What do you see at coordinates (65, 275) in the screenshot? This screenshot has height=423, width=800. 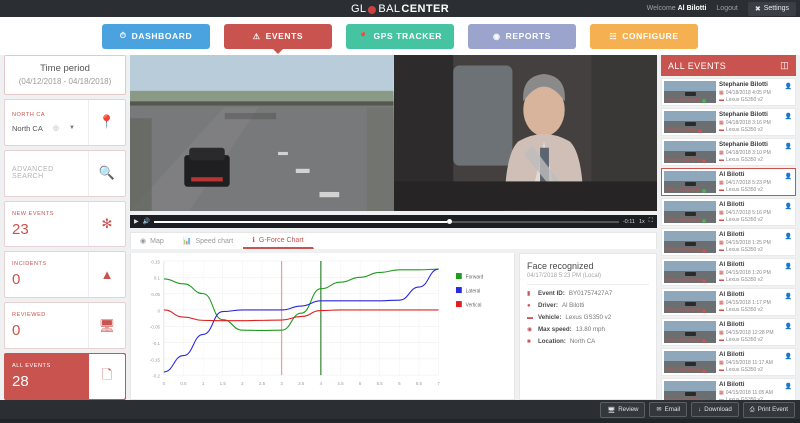 I see `stat-card-incidents: INCIDENTS 0 ▲` at bounding box center [65, 275].